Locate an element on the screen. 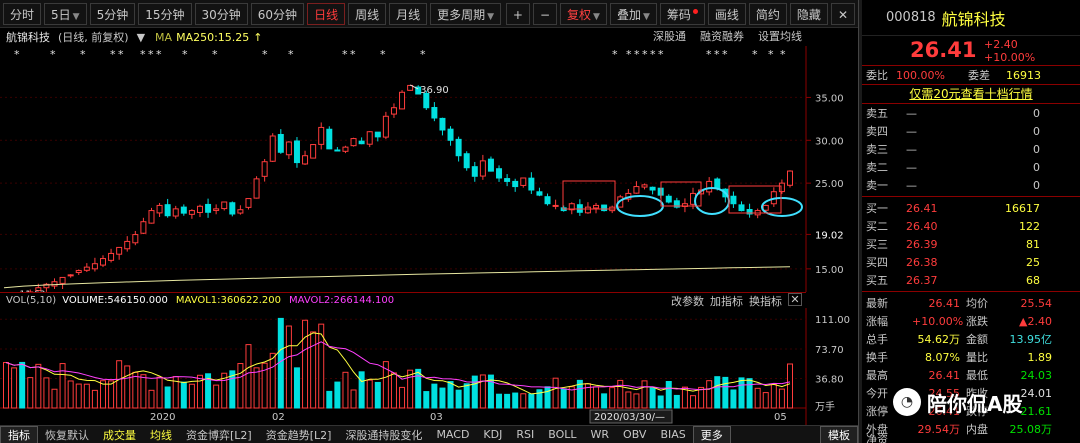  link-hk-connect: 深股通 is located at coordinates (669, 36).